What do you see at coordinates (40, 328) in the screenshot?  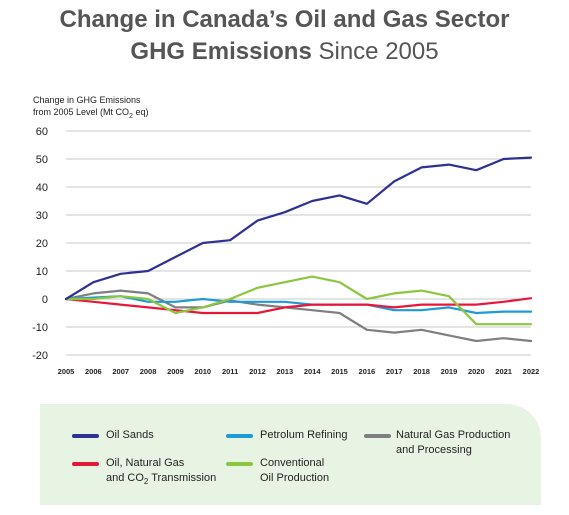 I see `y-tick-label: -10` at bounding box center [40, 328].